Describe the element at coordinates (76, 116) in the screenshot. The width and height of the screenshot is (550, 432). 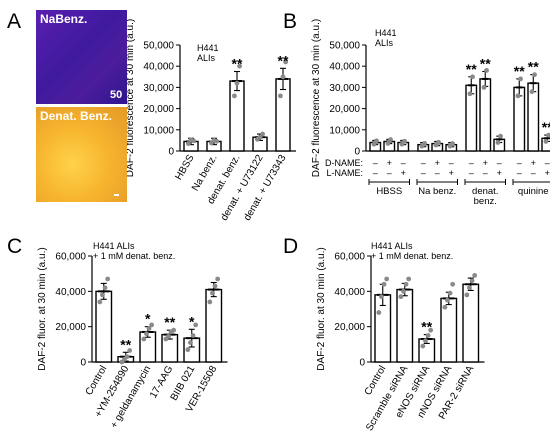
I see `denat-benz-image-label: Denat. Benz.` at that location.